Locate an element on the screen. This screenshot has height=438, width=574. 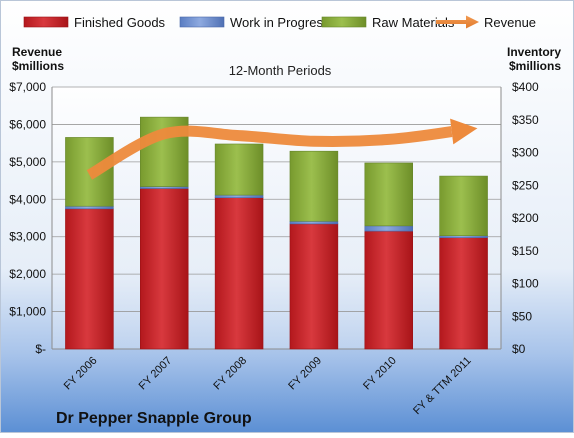
left-tick-label: $5,000 is located at coordinates (27, 162).